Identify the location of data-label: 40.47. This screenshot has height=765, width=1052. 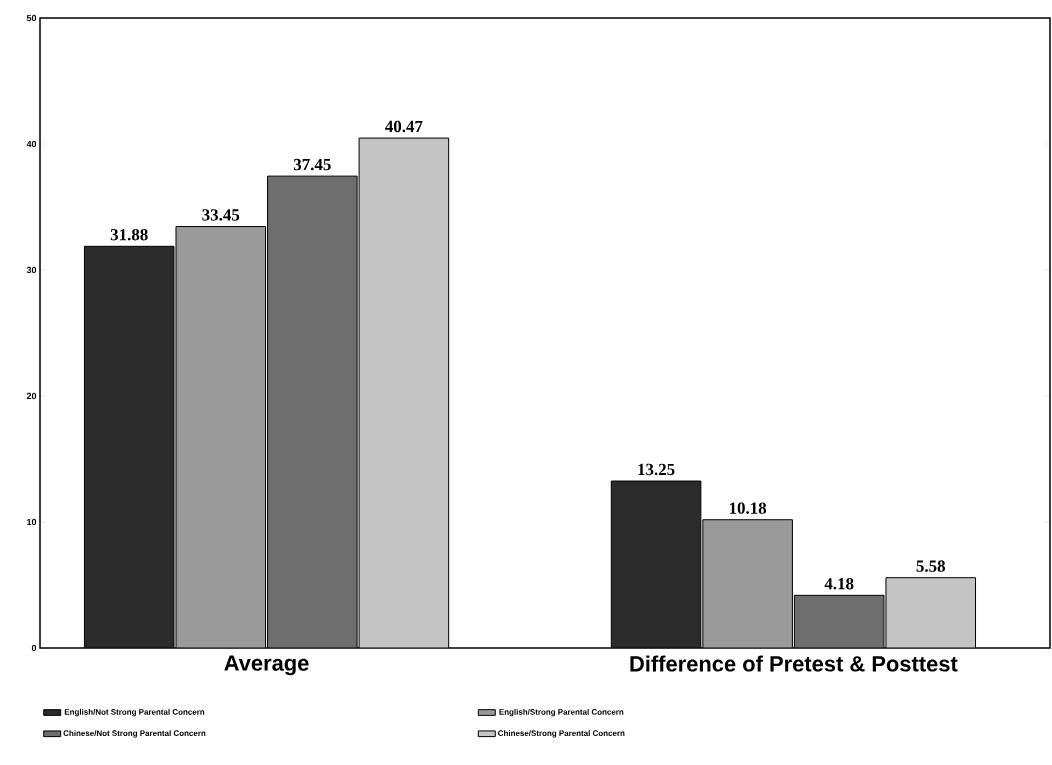
(404, 126).